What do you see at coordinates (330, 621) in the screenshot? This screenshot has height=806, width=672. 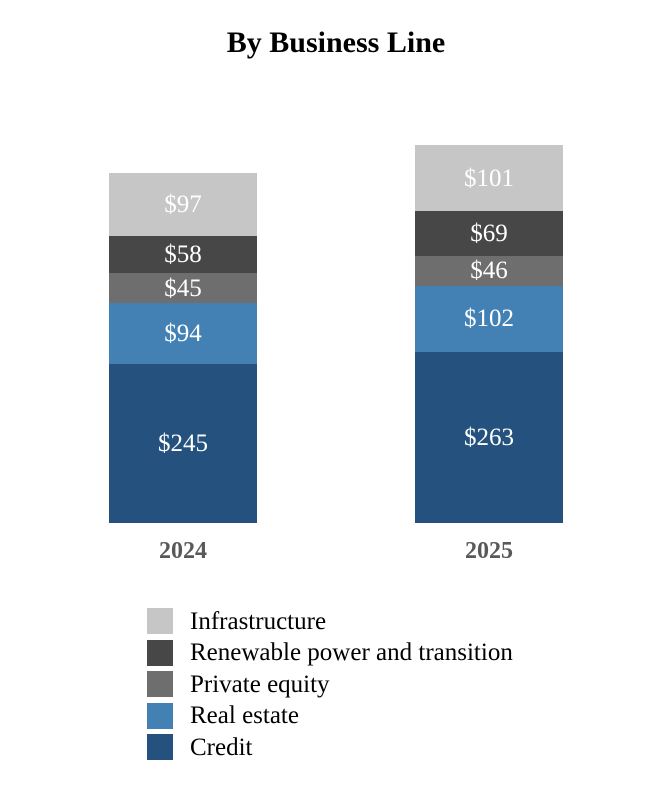 I see `legend-item: Infrastructure` at bounding box center [330, 621].